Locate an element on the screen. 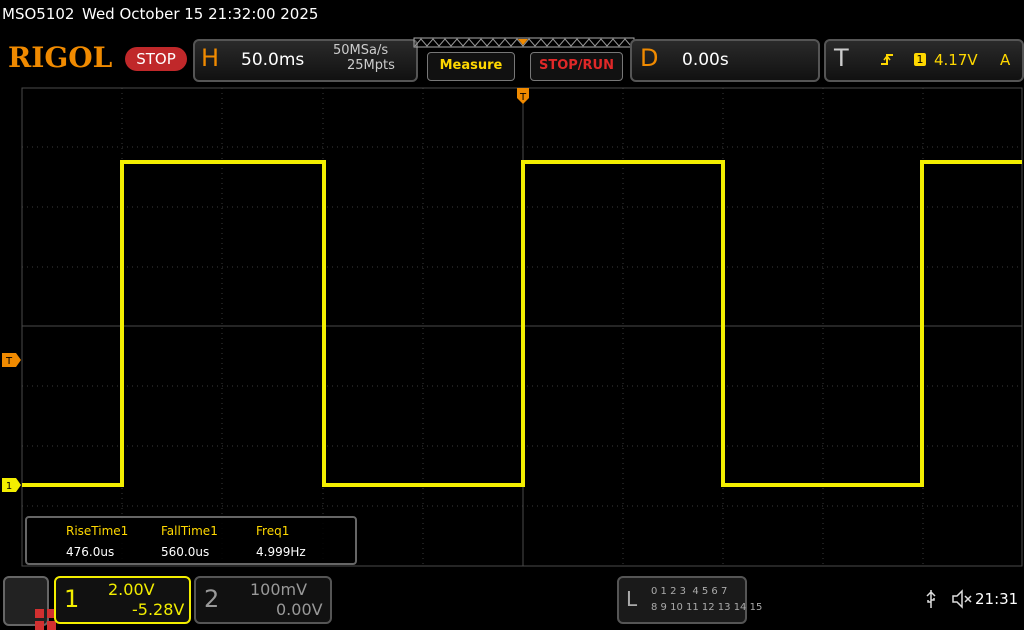 The width and height of the screenshot is (1024, 630). measure-header: RiseTime1 is located at coordinates (97, 531).